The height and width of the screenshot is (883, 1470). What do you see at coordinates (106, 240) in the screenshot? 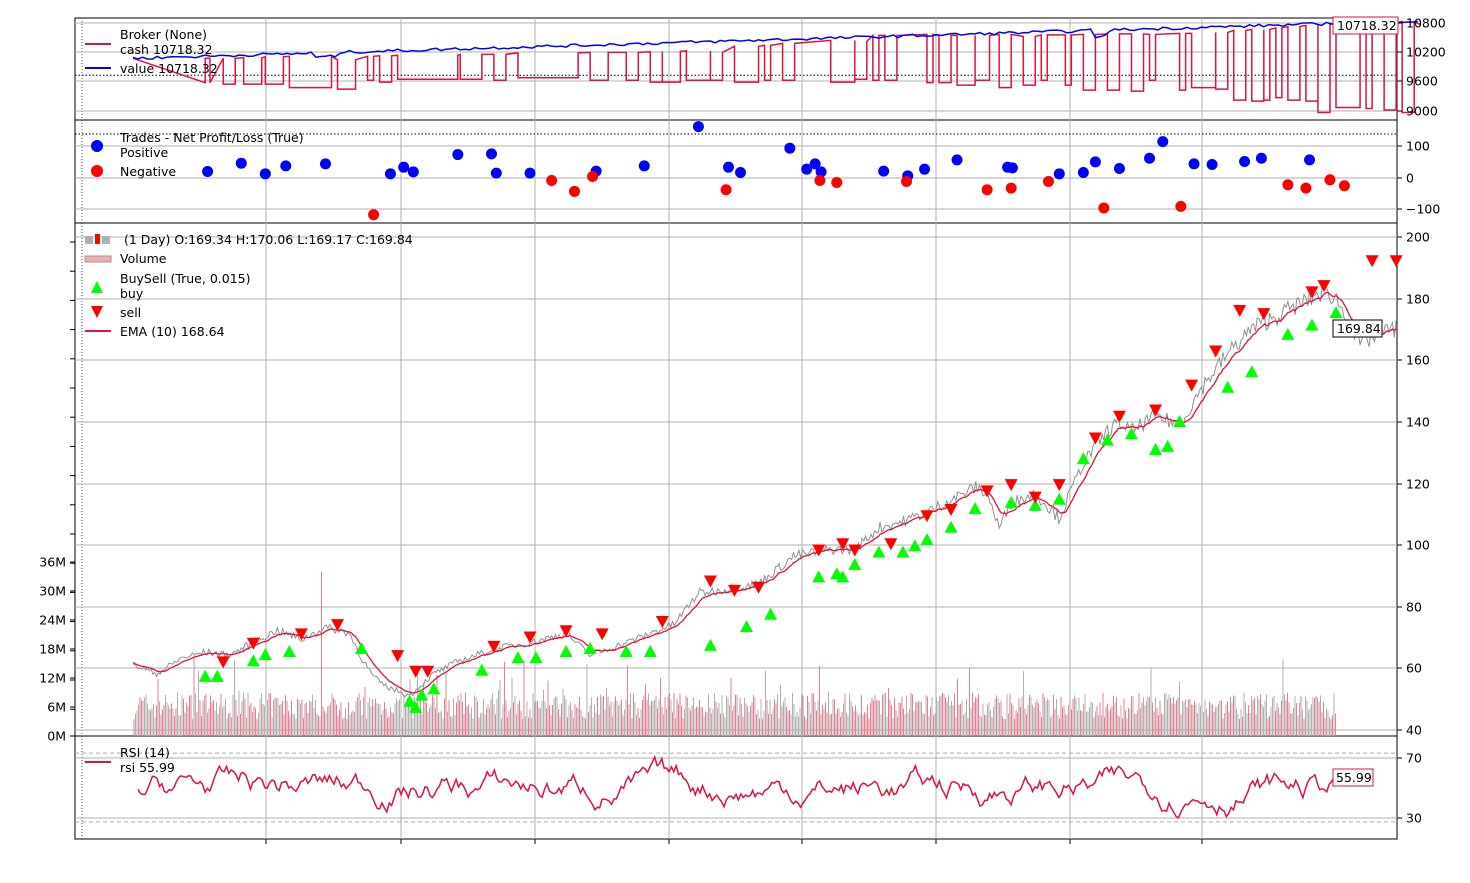
I see `ohlc-legend-icon-c` at bounding box center [106, 240].